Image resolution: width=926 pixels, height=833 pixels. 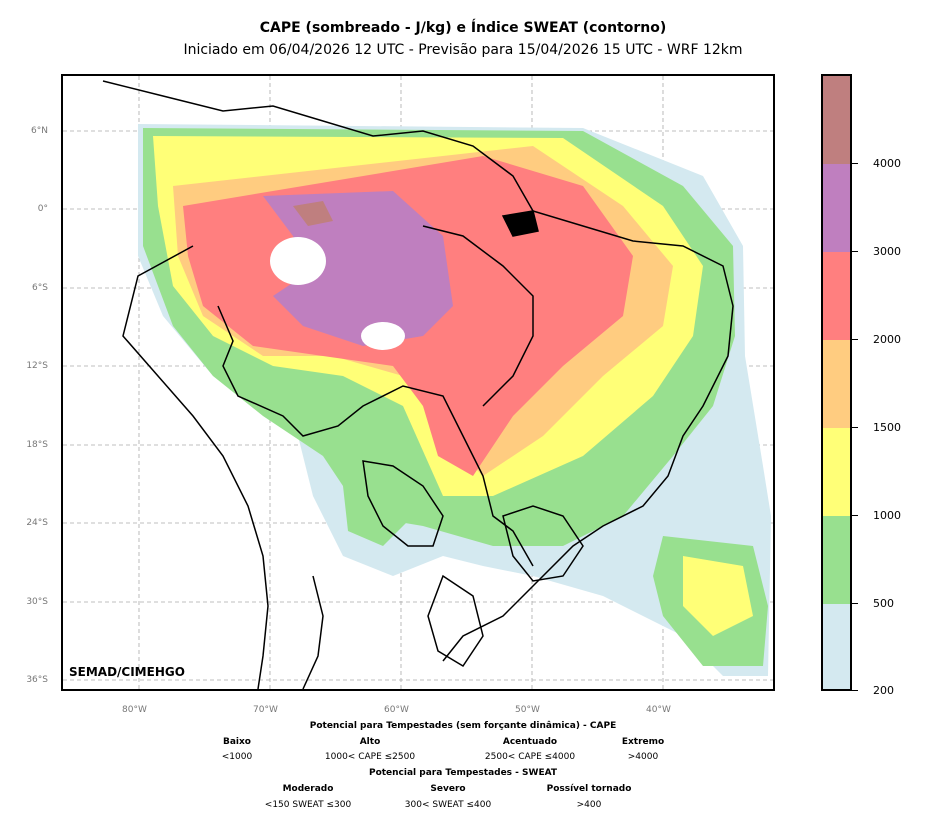 What do you see at coordinates (448, 805) in the screenshot?
I see `sweat-legend-range: 300< SWEAT ≤400` at bounding box center [448, 805].